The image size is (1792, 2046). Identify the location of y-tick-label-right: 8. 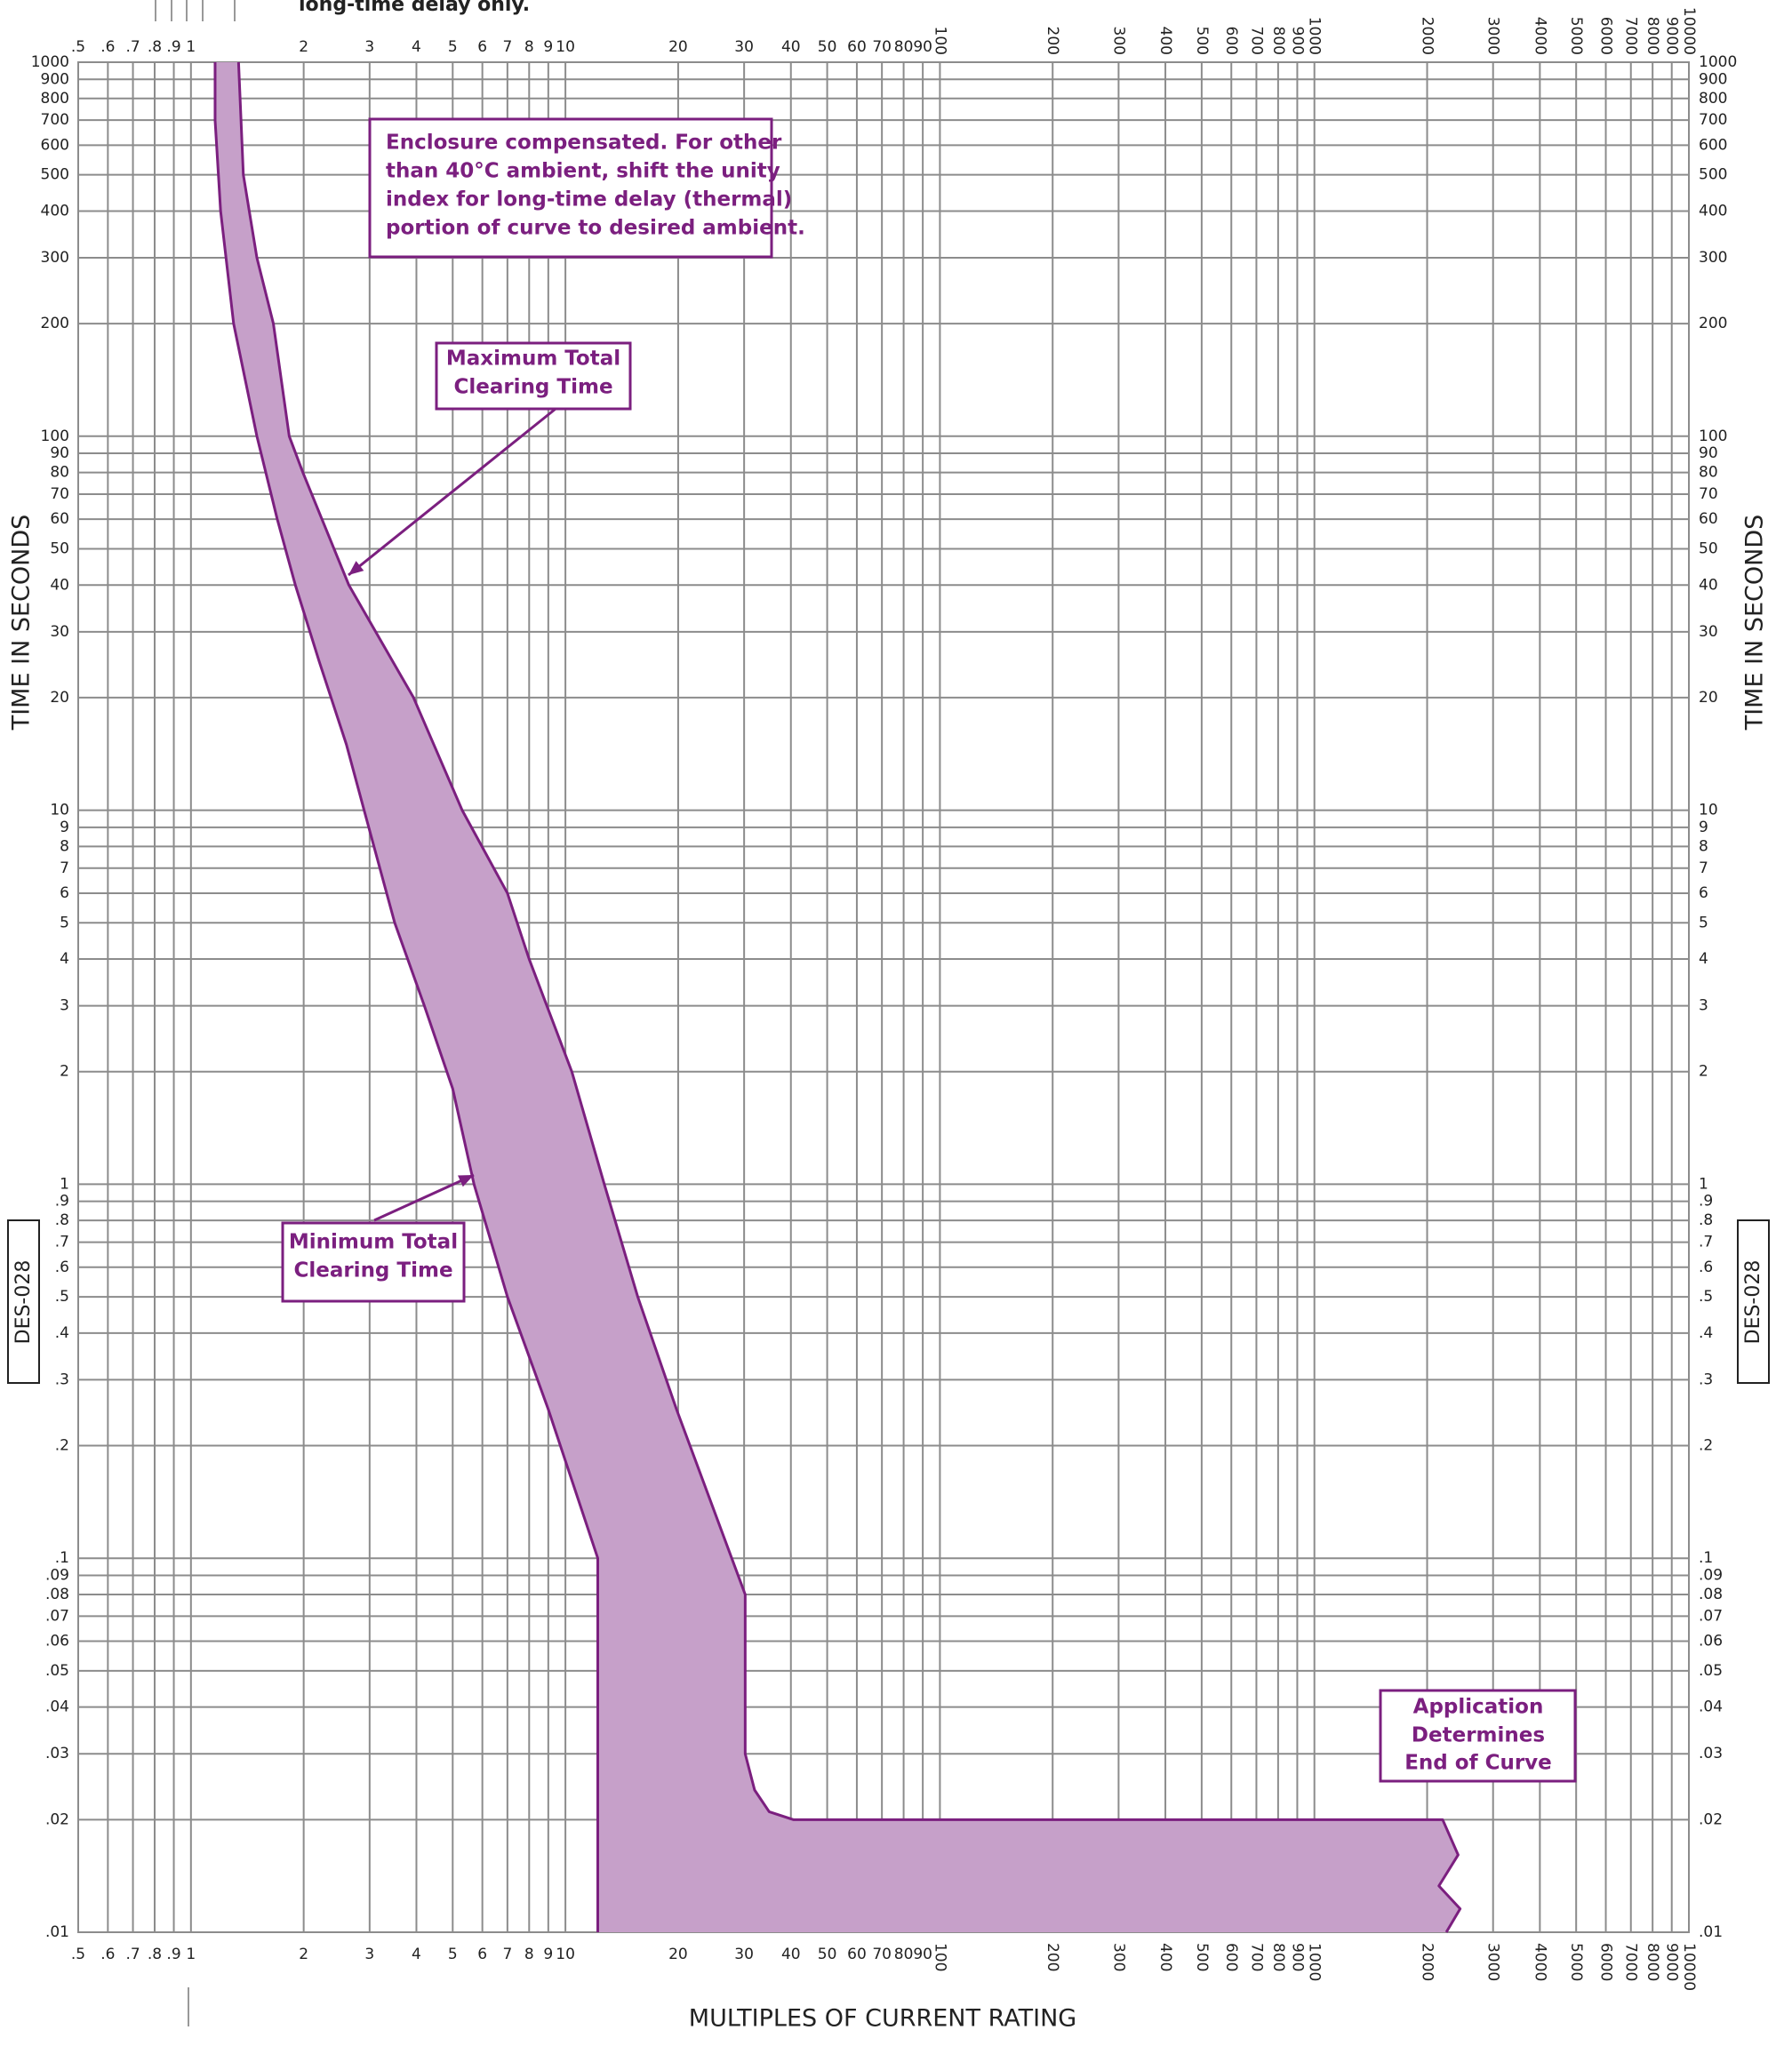
(1703, 846).